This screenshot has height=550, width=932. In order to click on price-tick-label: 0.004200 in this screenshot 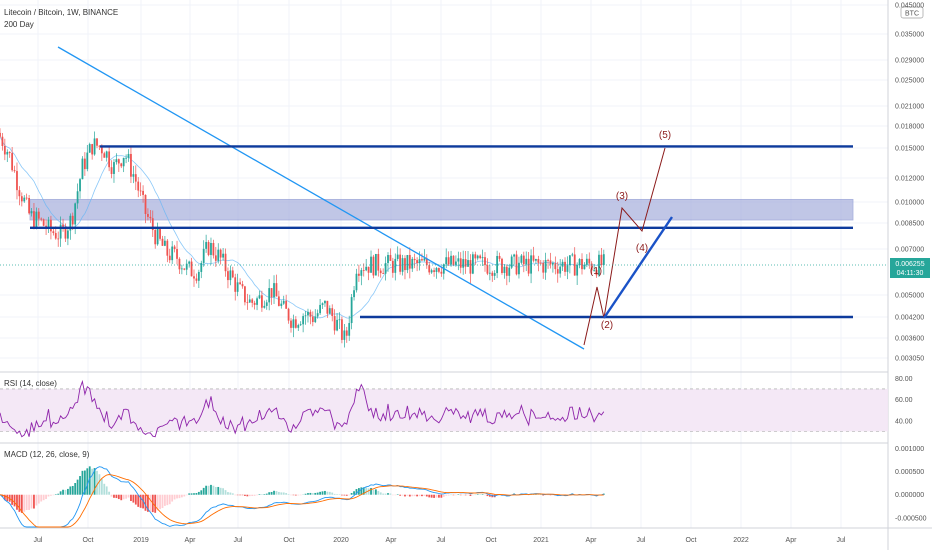, I will do `click(909, 318)`.